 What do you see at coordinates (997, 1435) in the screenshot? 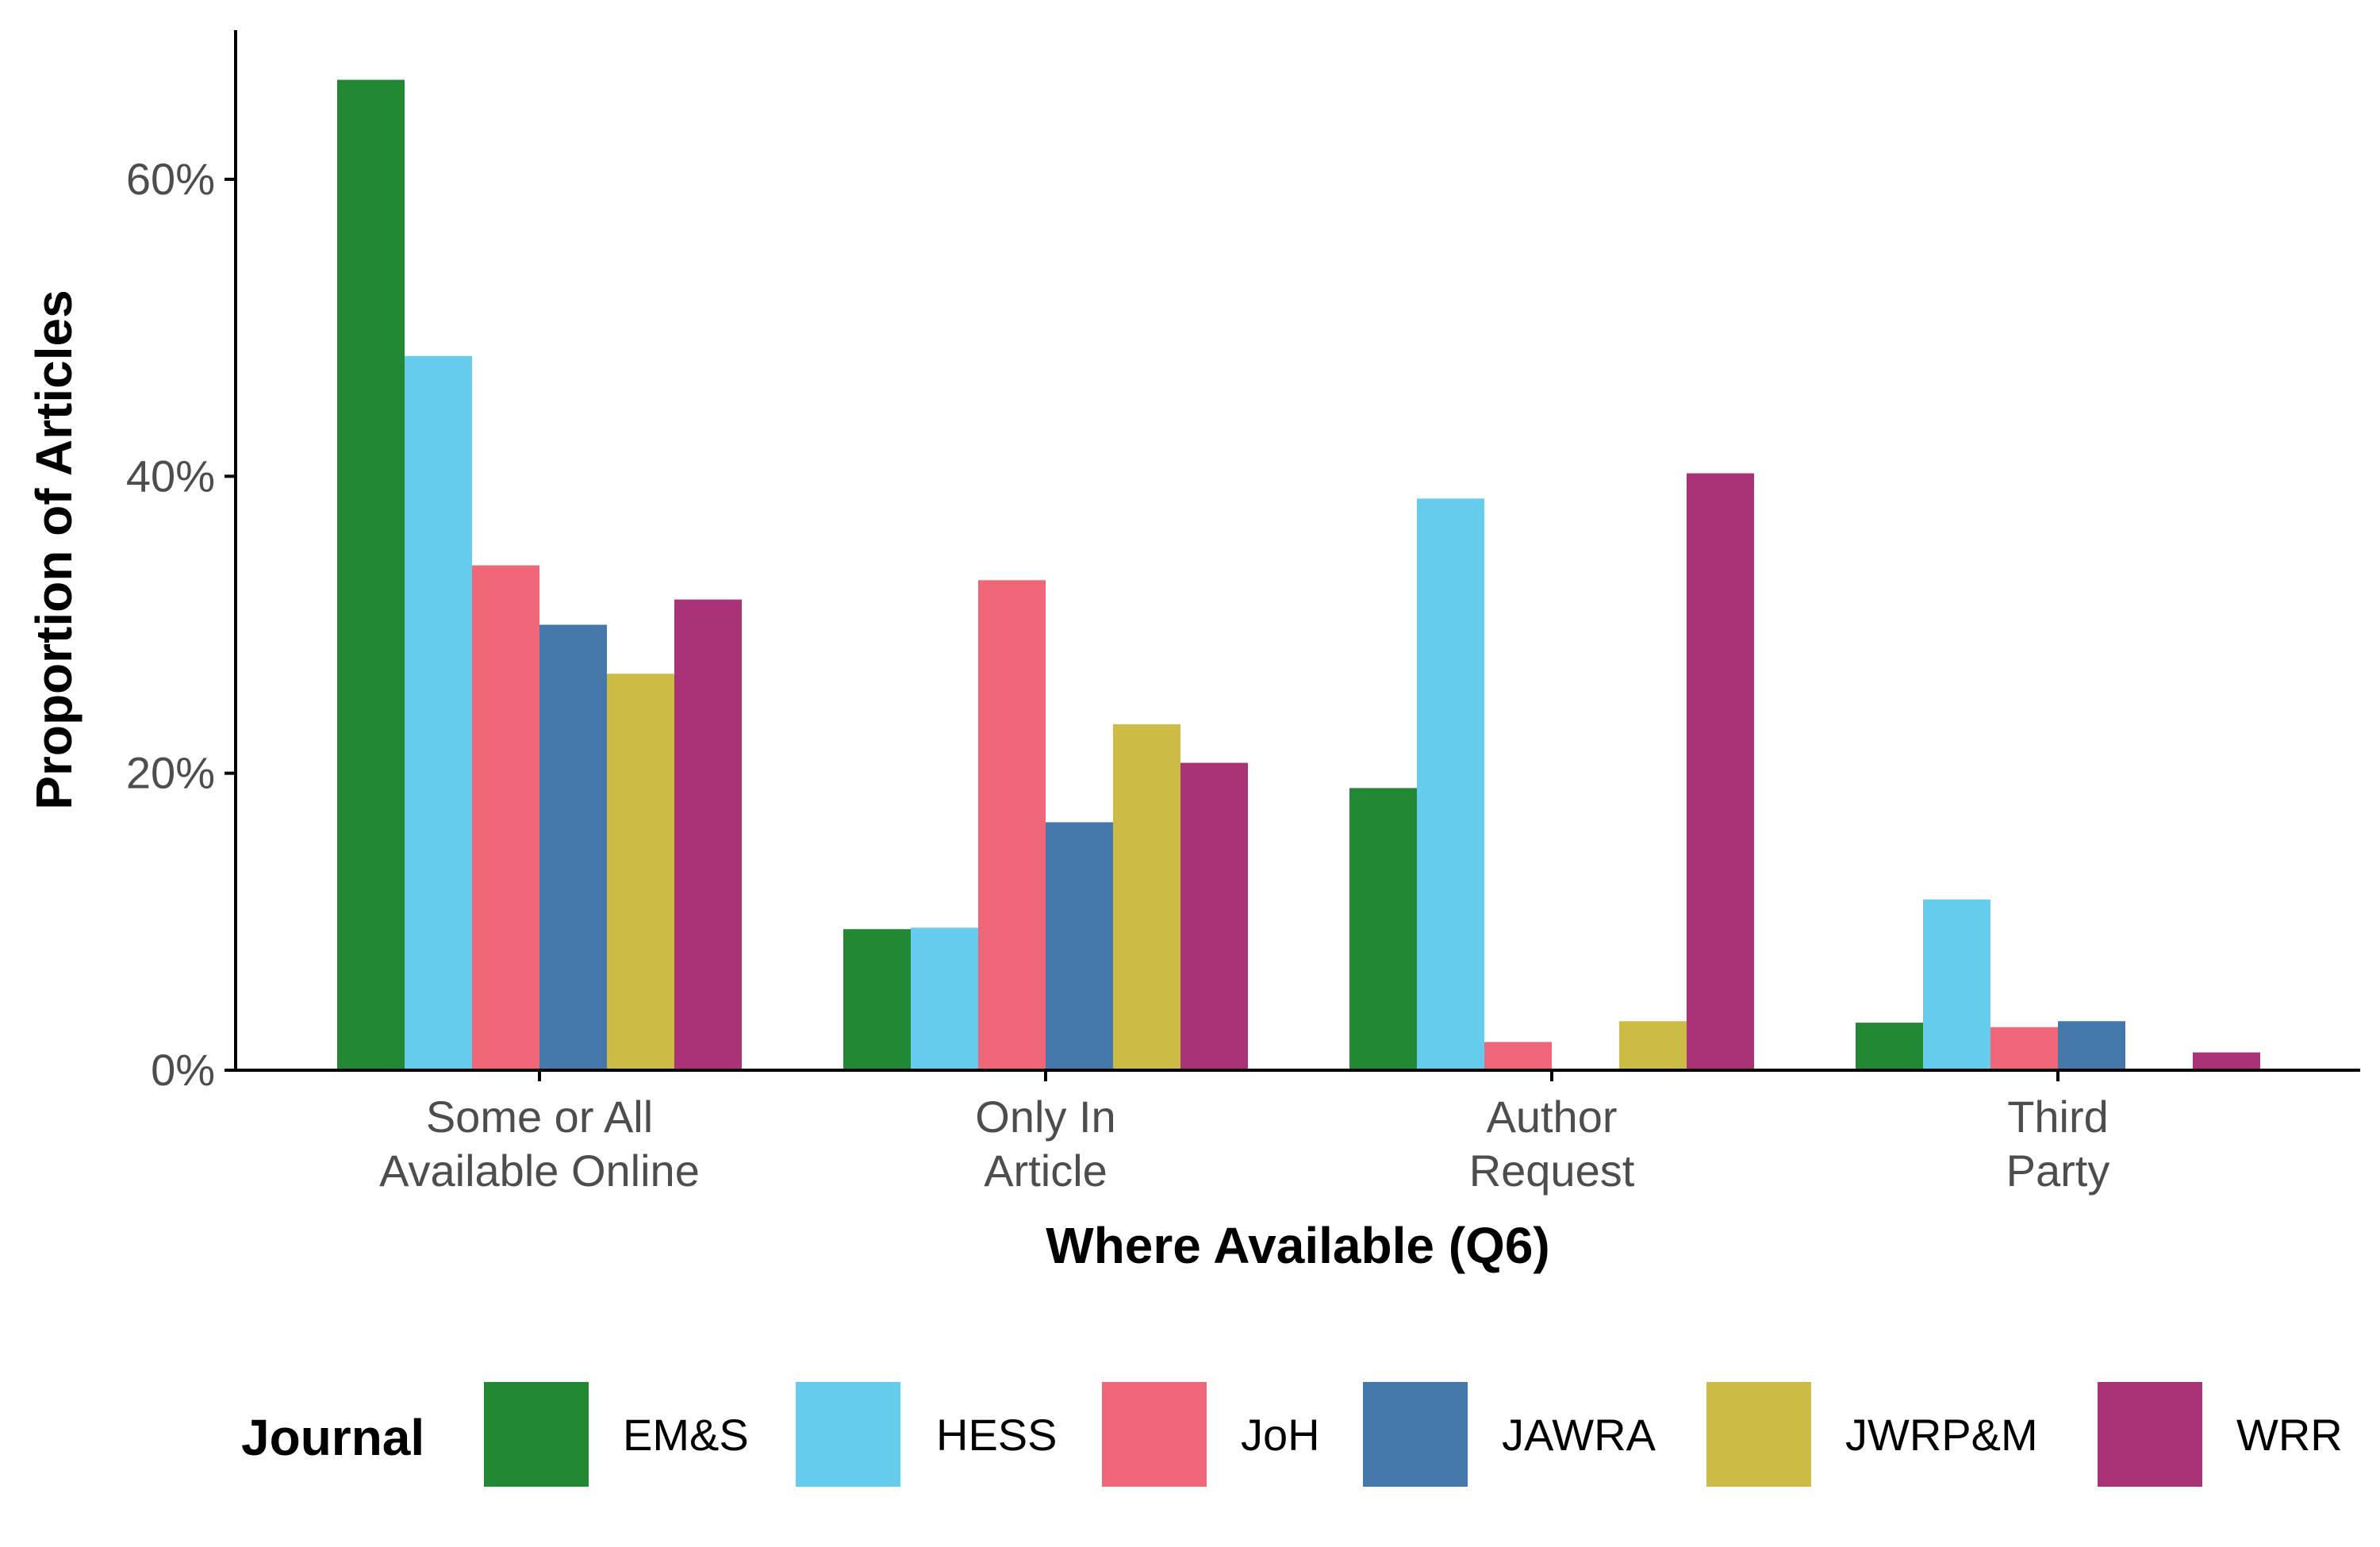
I see `legend-label-hess: HESS` at bounding box center [997, 1435].